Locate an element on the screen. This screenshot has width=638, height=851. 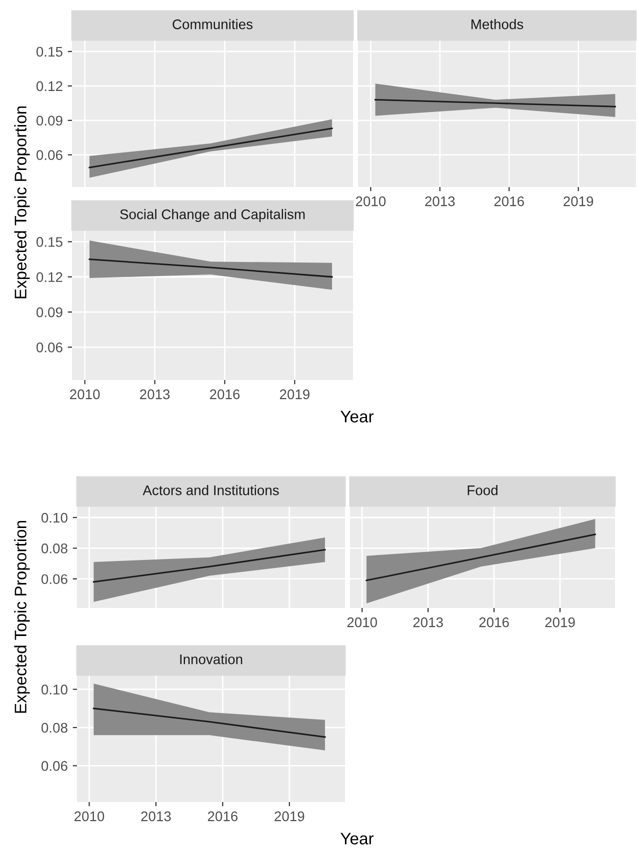
chart-title: Food is located at coordinates (483, 490).